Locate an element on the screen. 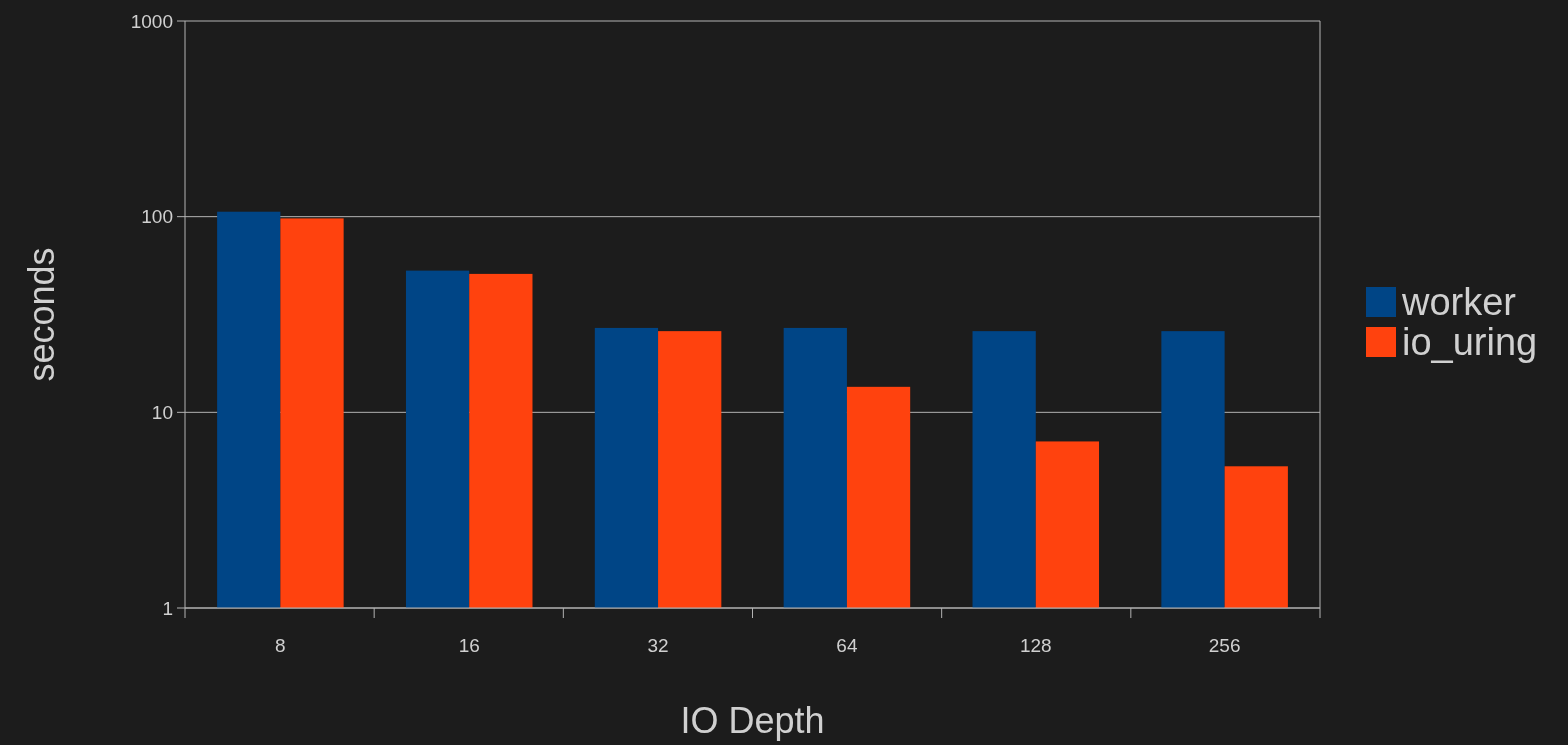 This screenshot has height=745, width=1568. x-tick-label: 32 is located at coordinates (658, 645).